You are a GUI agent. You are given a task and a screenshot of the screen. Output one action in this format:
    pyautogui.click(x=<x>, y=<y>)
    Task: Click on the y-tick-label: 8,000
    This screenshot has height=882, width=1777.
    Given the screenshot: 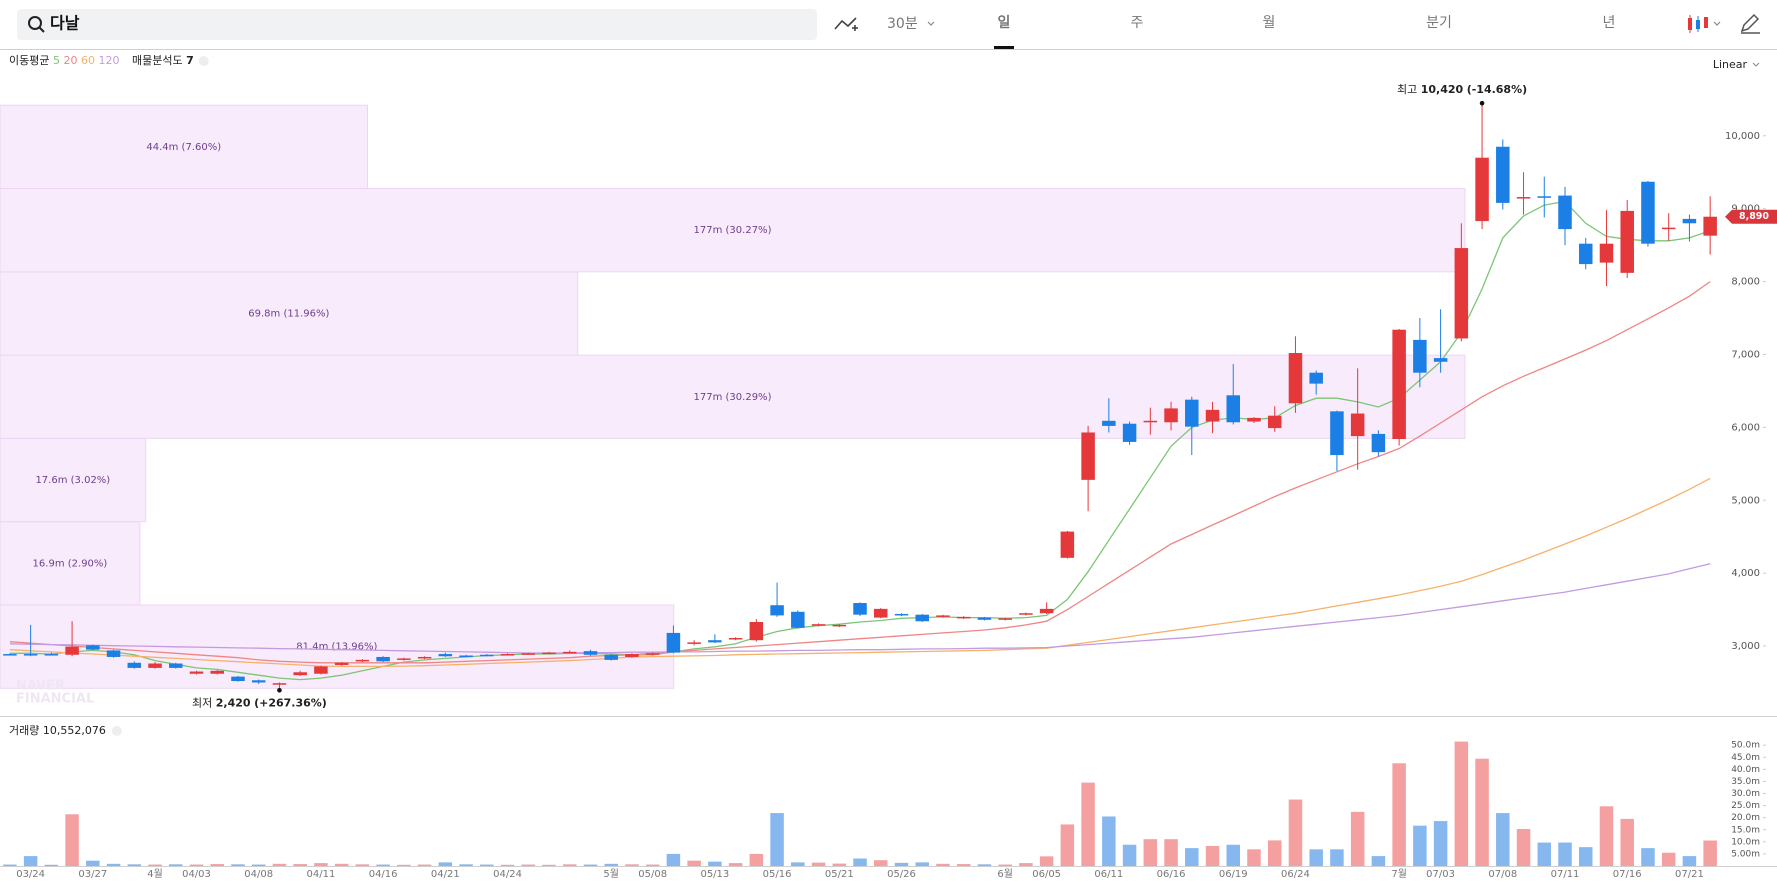 What is the action you would take?
    pyautogui.click(x=1745, y=282)
    